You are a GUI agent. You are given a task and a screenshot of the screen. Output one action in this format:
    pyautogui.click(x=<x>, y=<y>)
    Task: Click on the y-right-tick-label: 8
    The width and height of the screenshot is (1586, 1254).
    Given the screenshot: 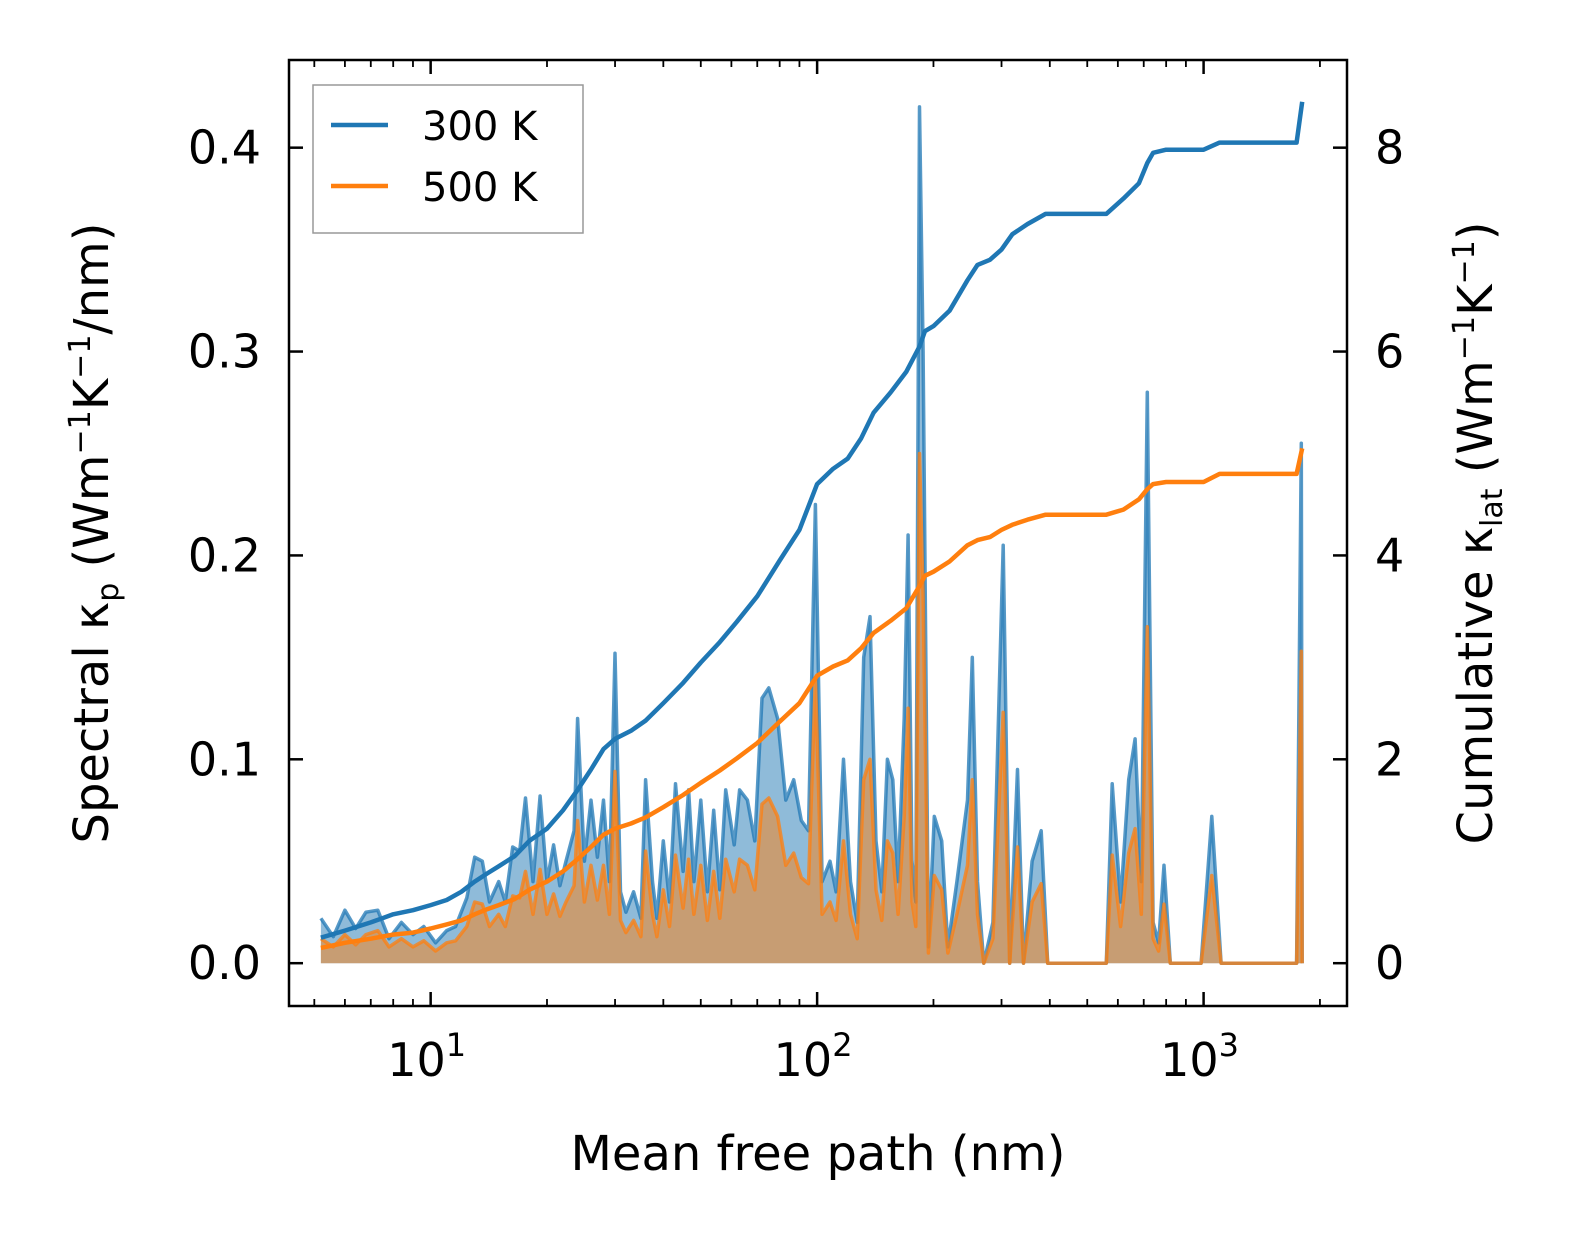 What is the action you would take?
    pyautogui.click(x=1389, y=148)
    